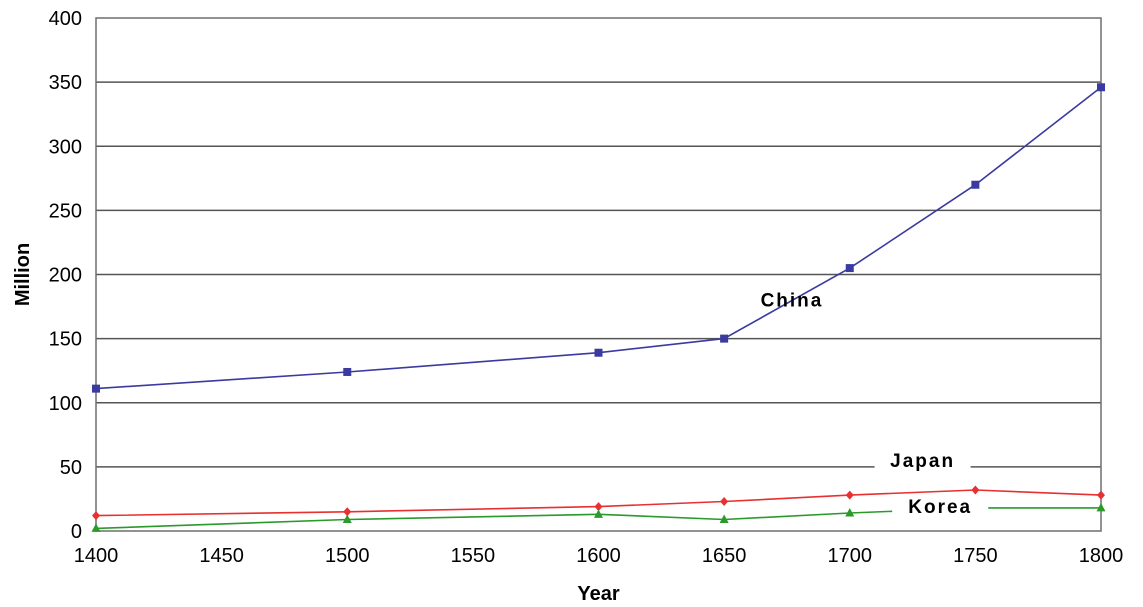 The width and height of the screenshot is (1143, 607). I want to click on series-japan, so click(598, 503).